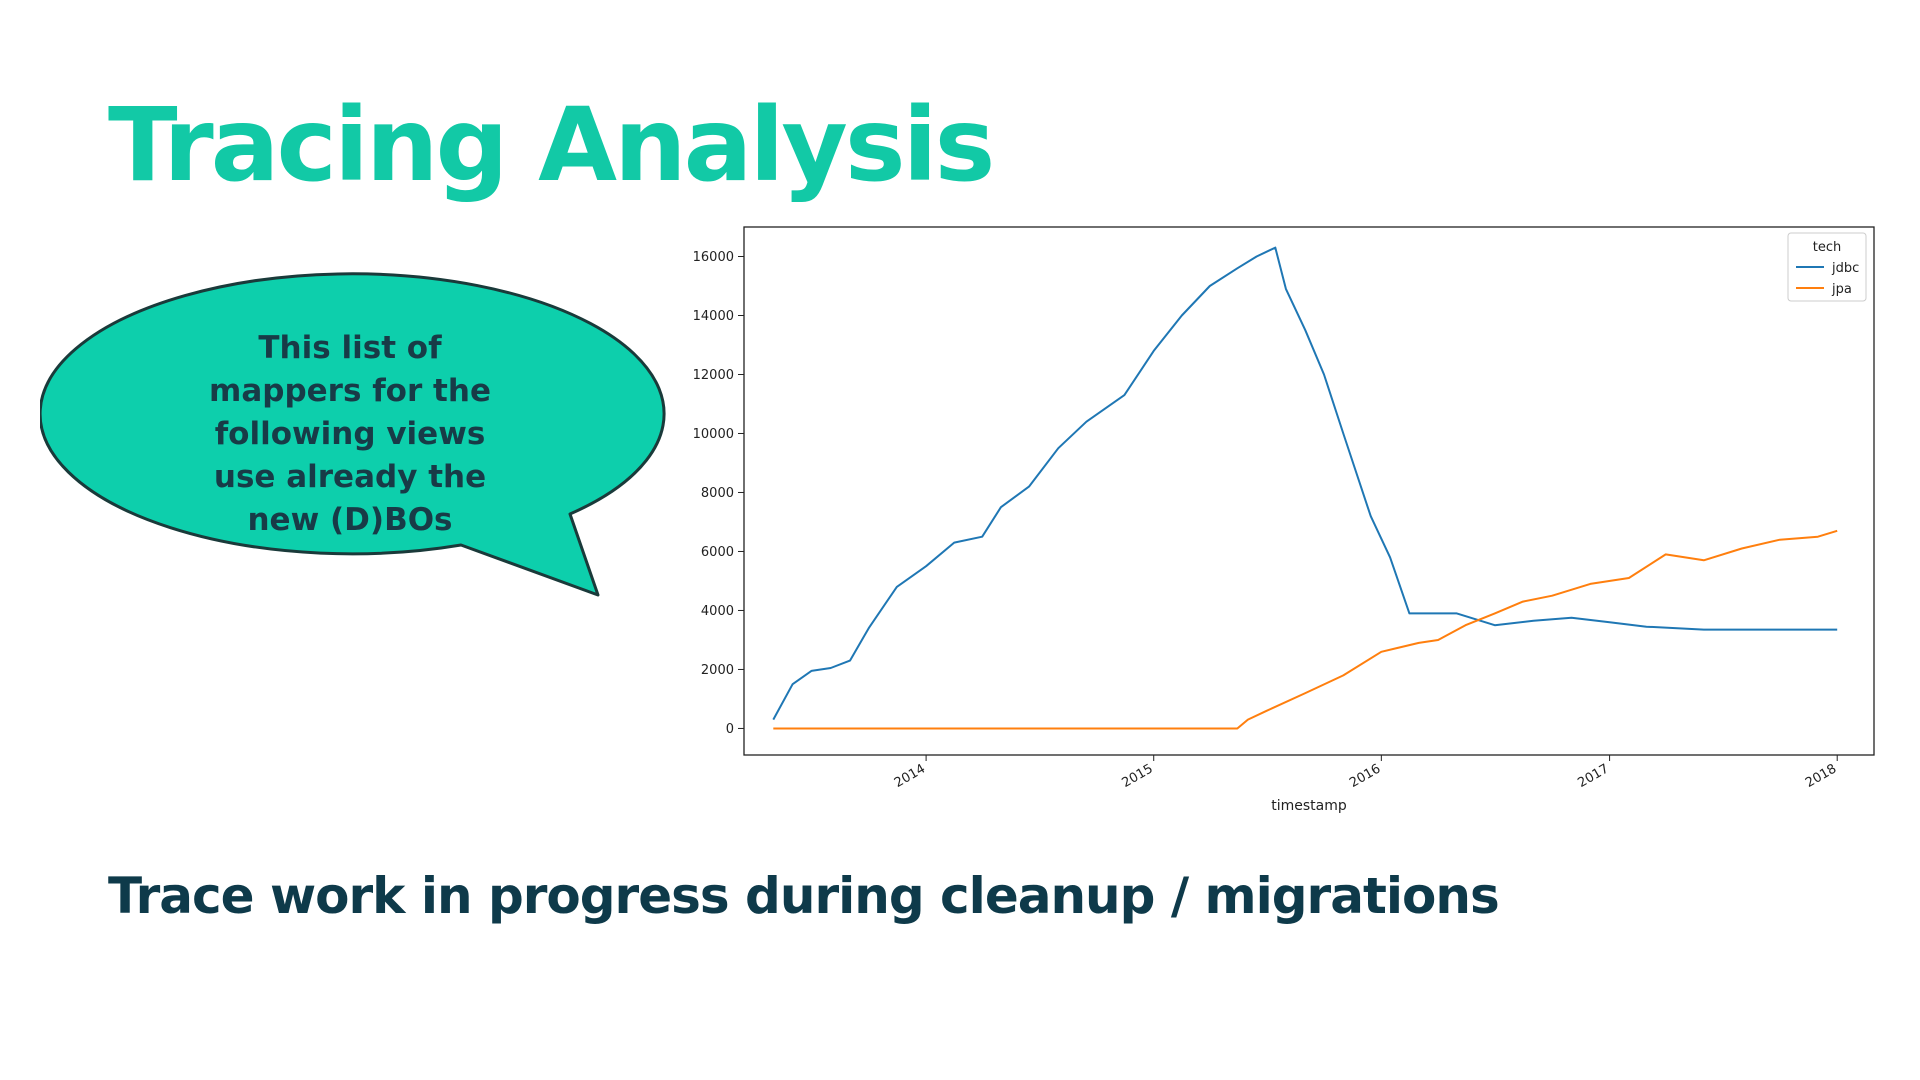 The image size is (1920, 1080). Describe the element at coordinates (1138, 776) in the screenshot. I see `x-tick-label: 2015` at that location.